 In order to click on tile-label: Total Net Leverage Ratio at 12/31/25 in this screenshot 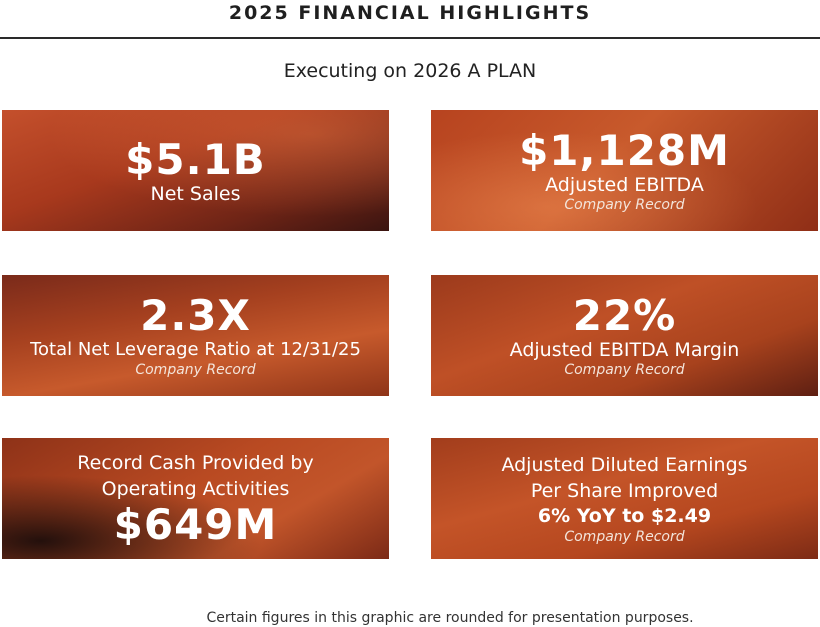, I will do `click(195, 349)`.